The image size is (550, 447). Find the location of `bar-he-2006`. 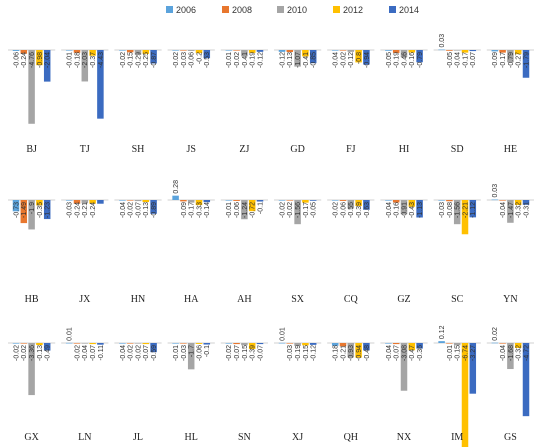

bar-he-2006 is located at coordinates (495, 51).